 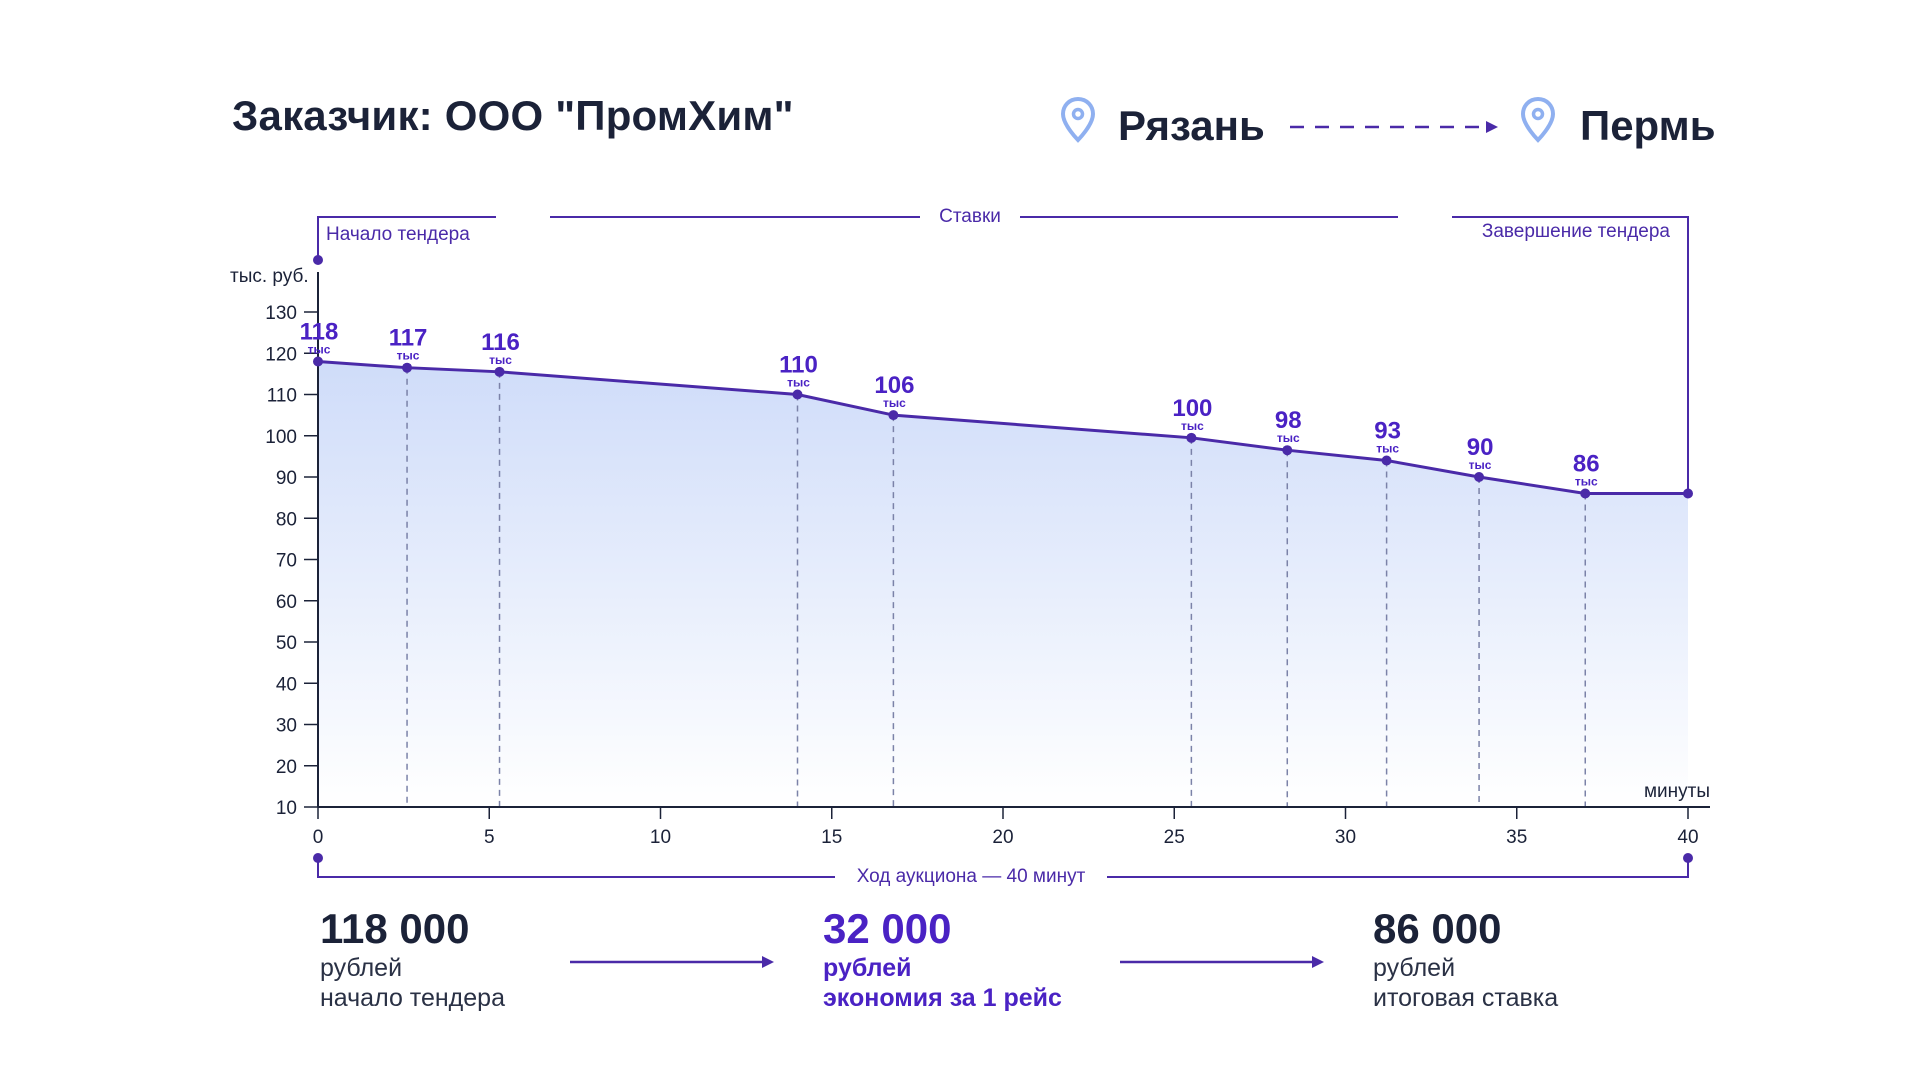 I want to click on summary-value: 32 000, so click(x=887, y=928).